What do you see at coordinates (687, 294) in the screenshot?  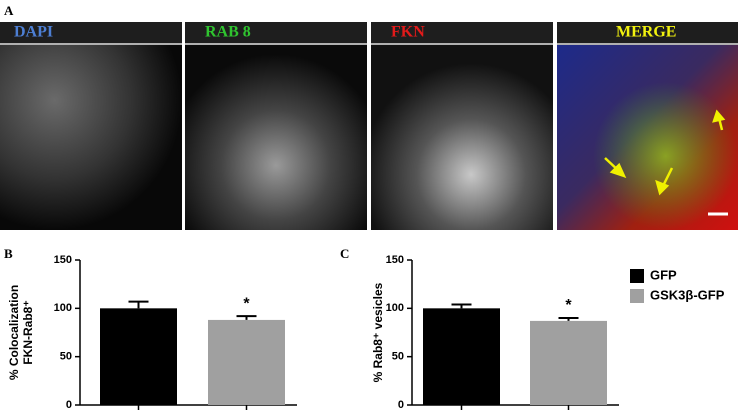 I see `legend-label: GSK3β-GFP` at bounding box center [687, 294].